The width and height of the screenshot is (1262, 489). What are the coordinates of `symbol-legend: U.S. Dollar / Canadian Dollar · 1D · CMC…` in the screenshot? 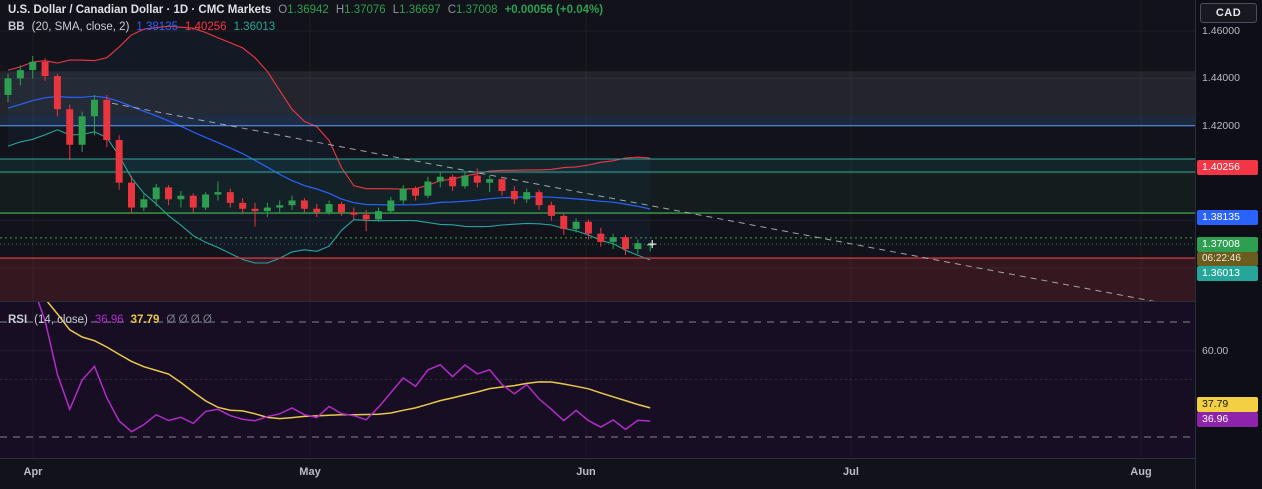 It's located at (305, 10).